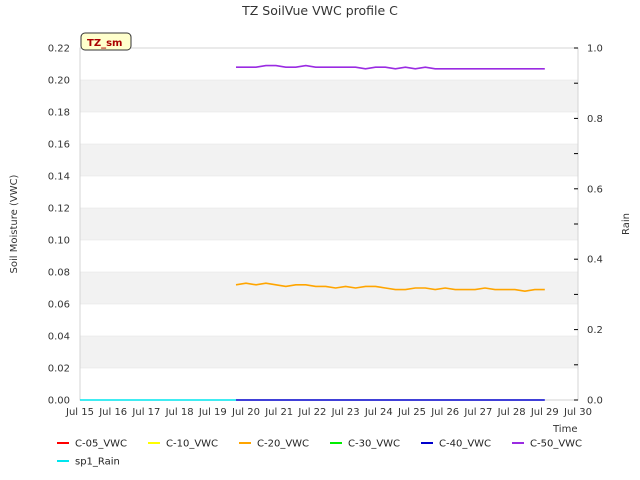 This screenshot has width=640, height=480. I want to click on legend-label: C-20_VWC, so click(283, 444).